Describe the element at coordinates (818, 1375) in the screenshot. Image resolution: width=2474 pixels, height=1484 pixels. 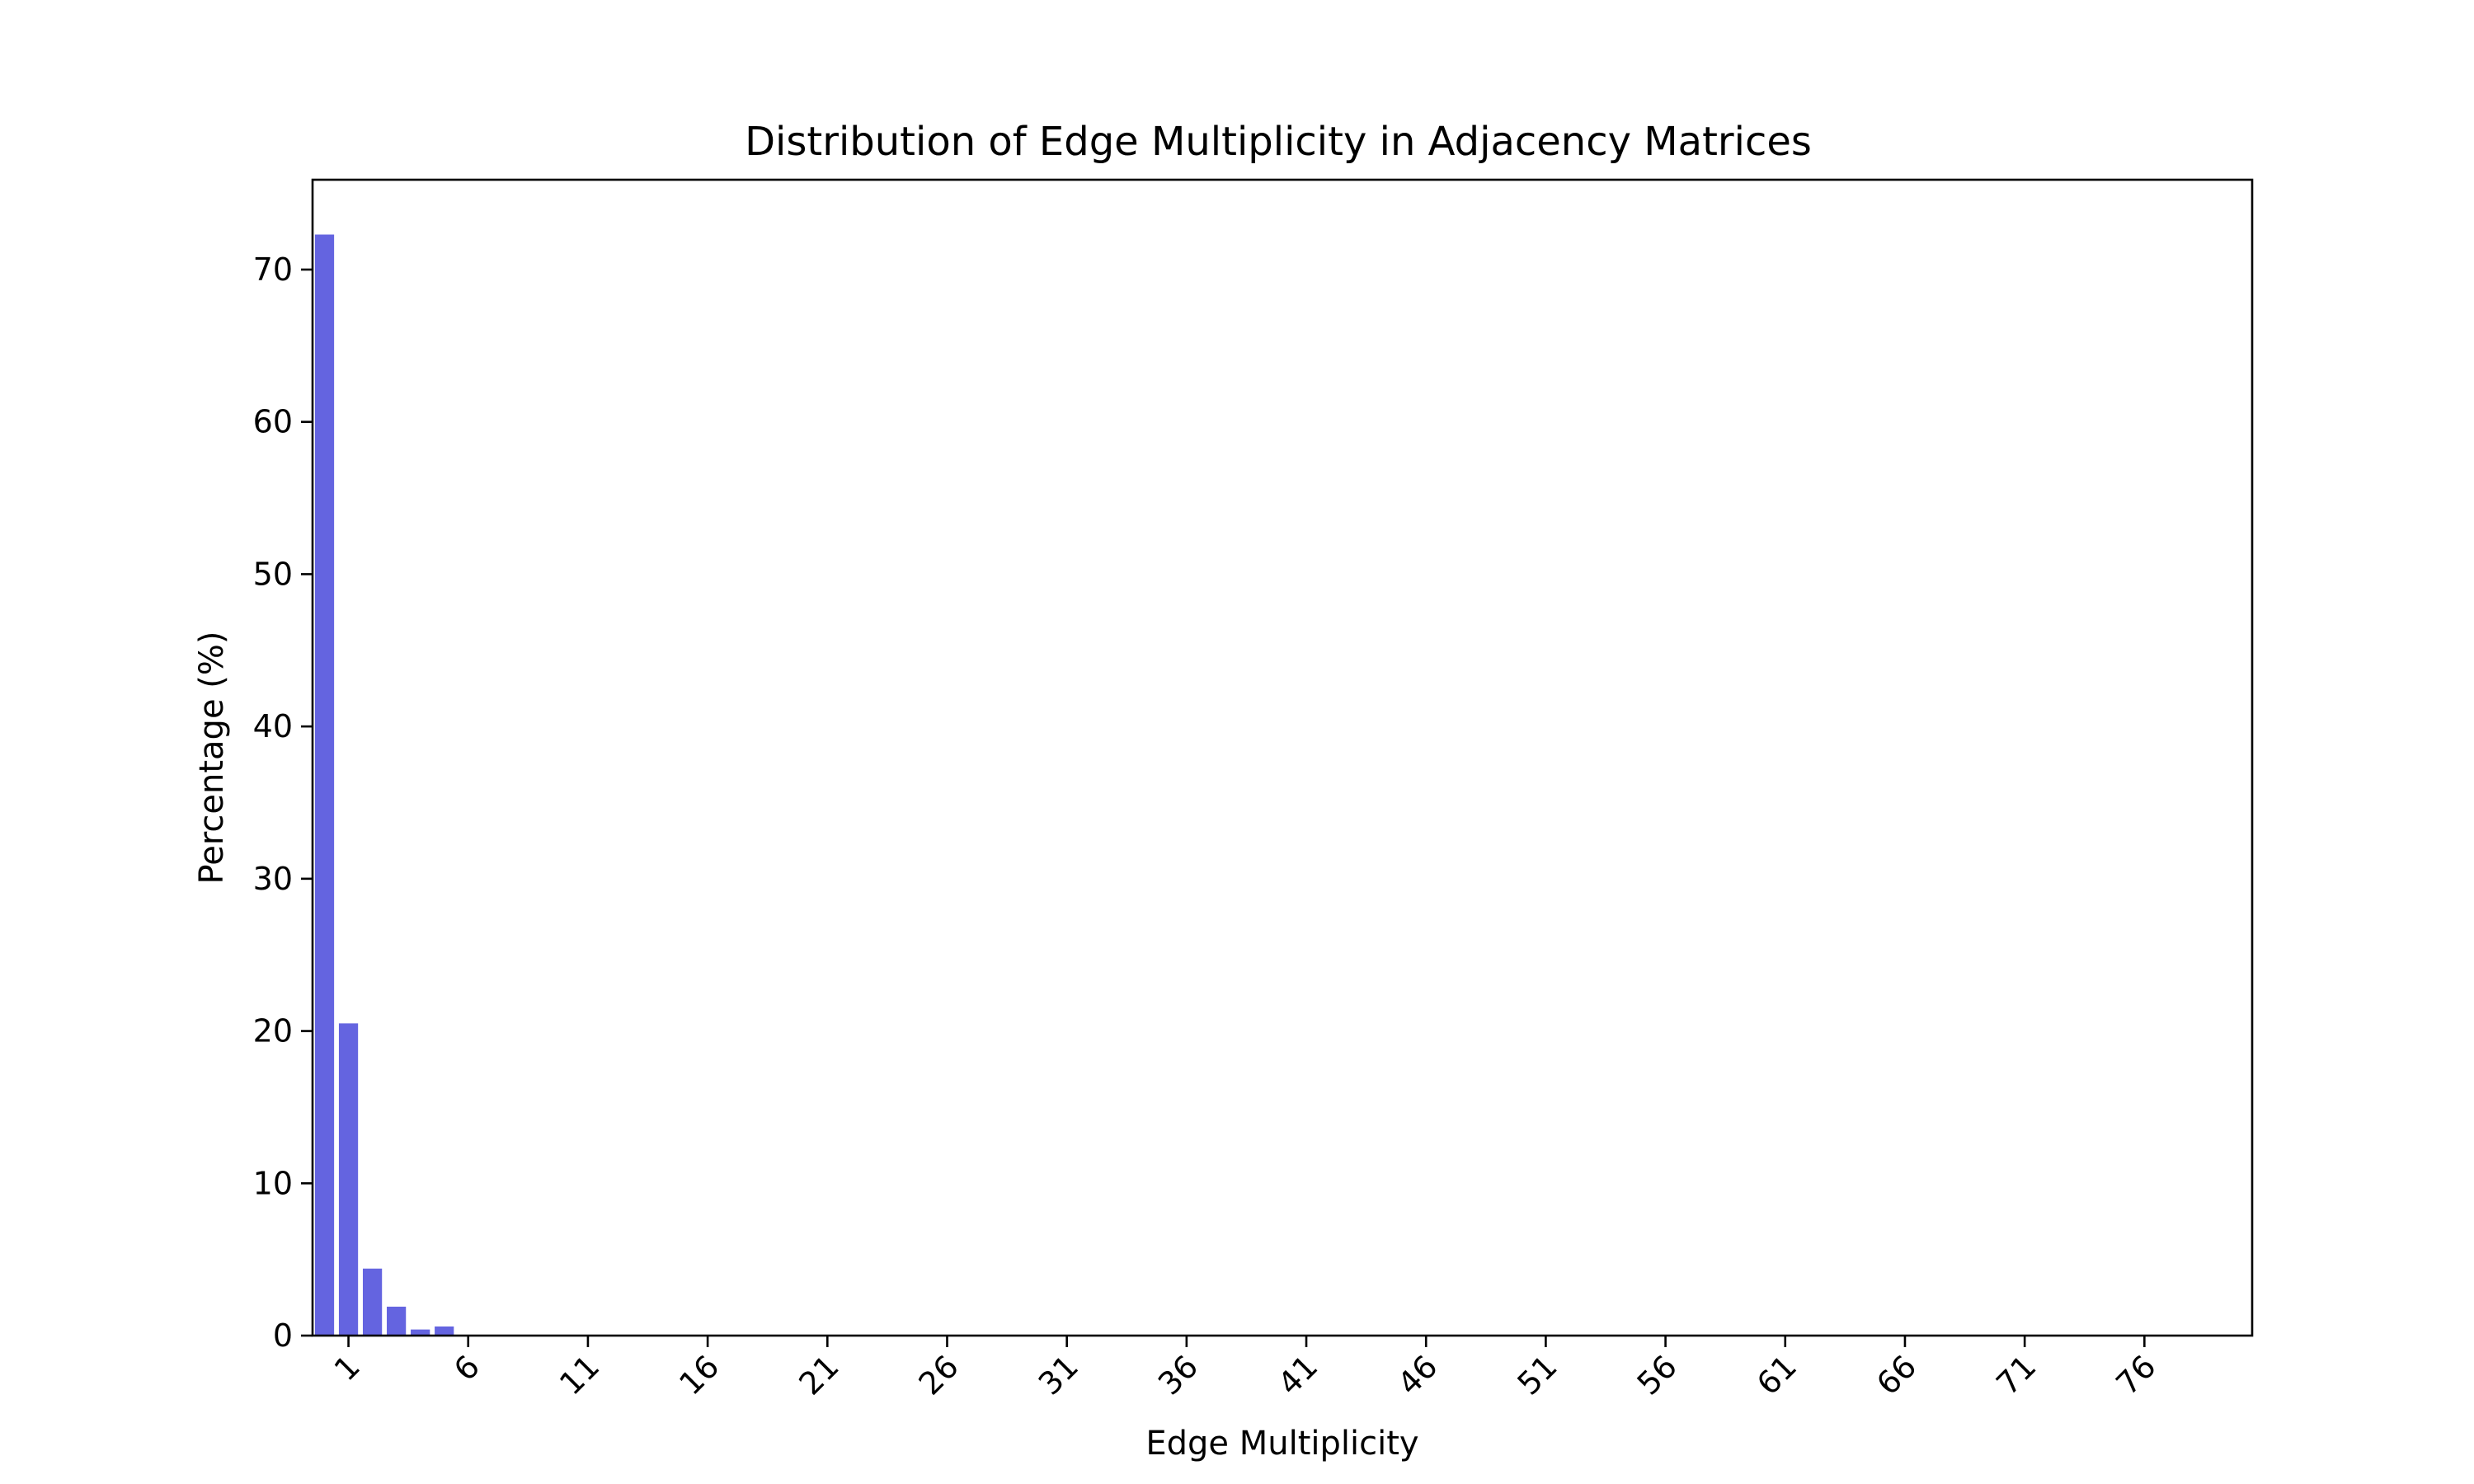
I see `x-tick-label-21: 21` at that location.